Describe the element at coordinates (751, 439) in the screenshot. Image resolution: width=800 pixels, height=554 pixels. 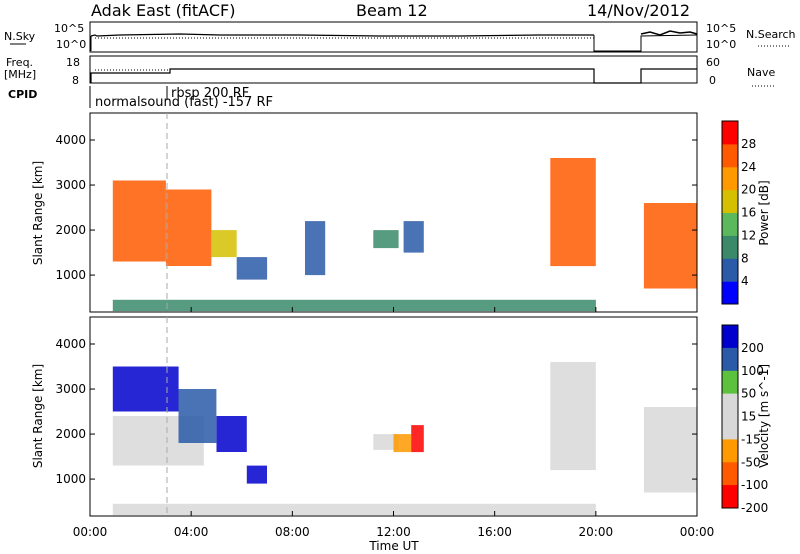
I see `velocity-colorbar-tick-4: -15` at that location.